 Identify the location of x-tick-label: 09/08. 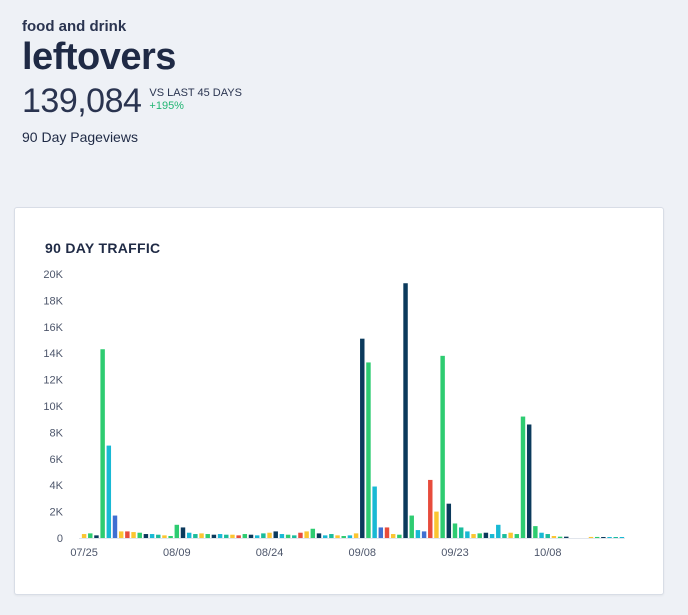
(363, 553).